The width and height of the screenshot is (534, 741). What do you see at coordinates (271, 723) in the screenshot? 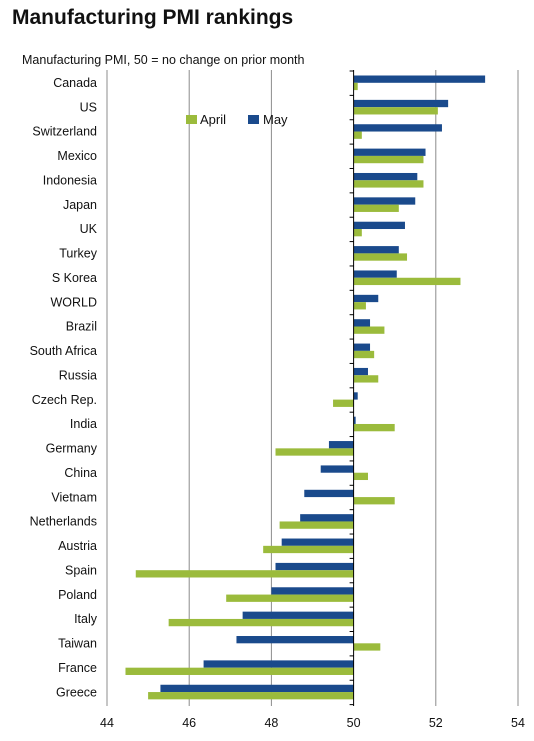
I see `x-tick-label: 48` at bounding box center [271, 723].